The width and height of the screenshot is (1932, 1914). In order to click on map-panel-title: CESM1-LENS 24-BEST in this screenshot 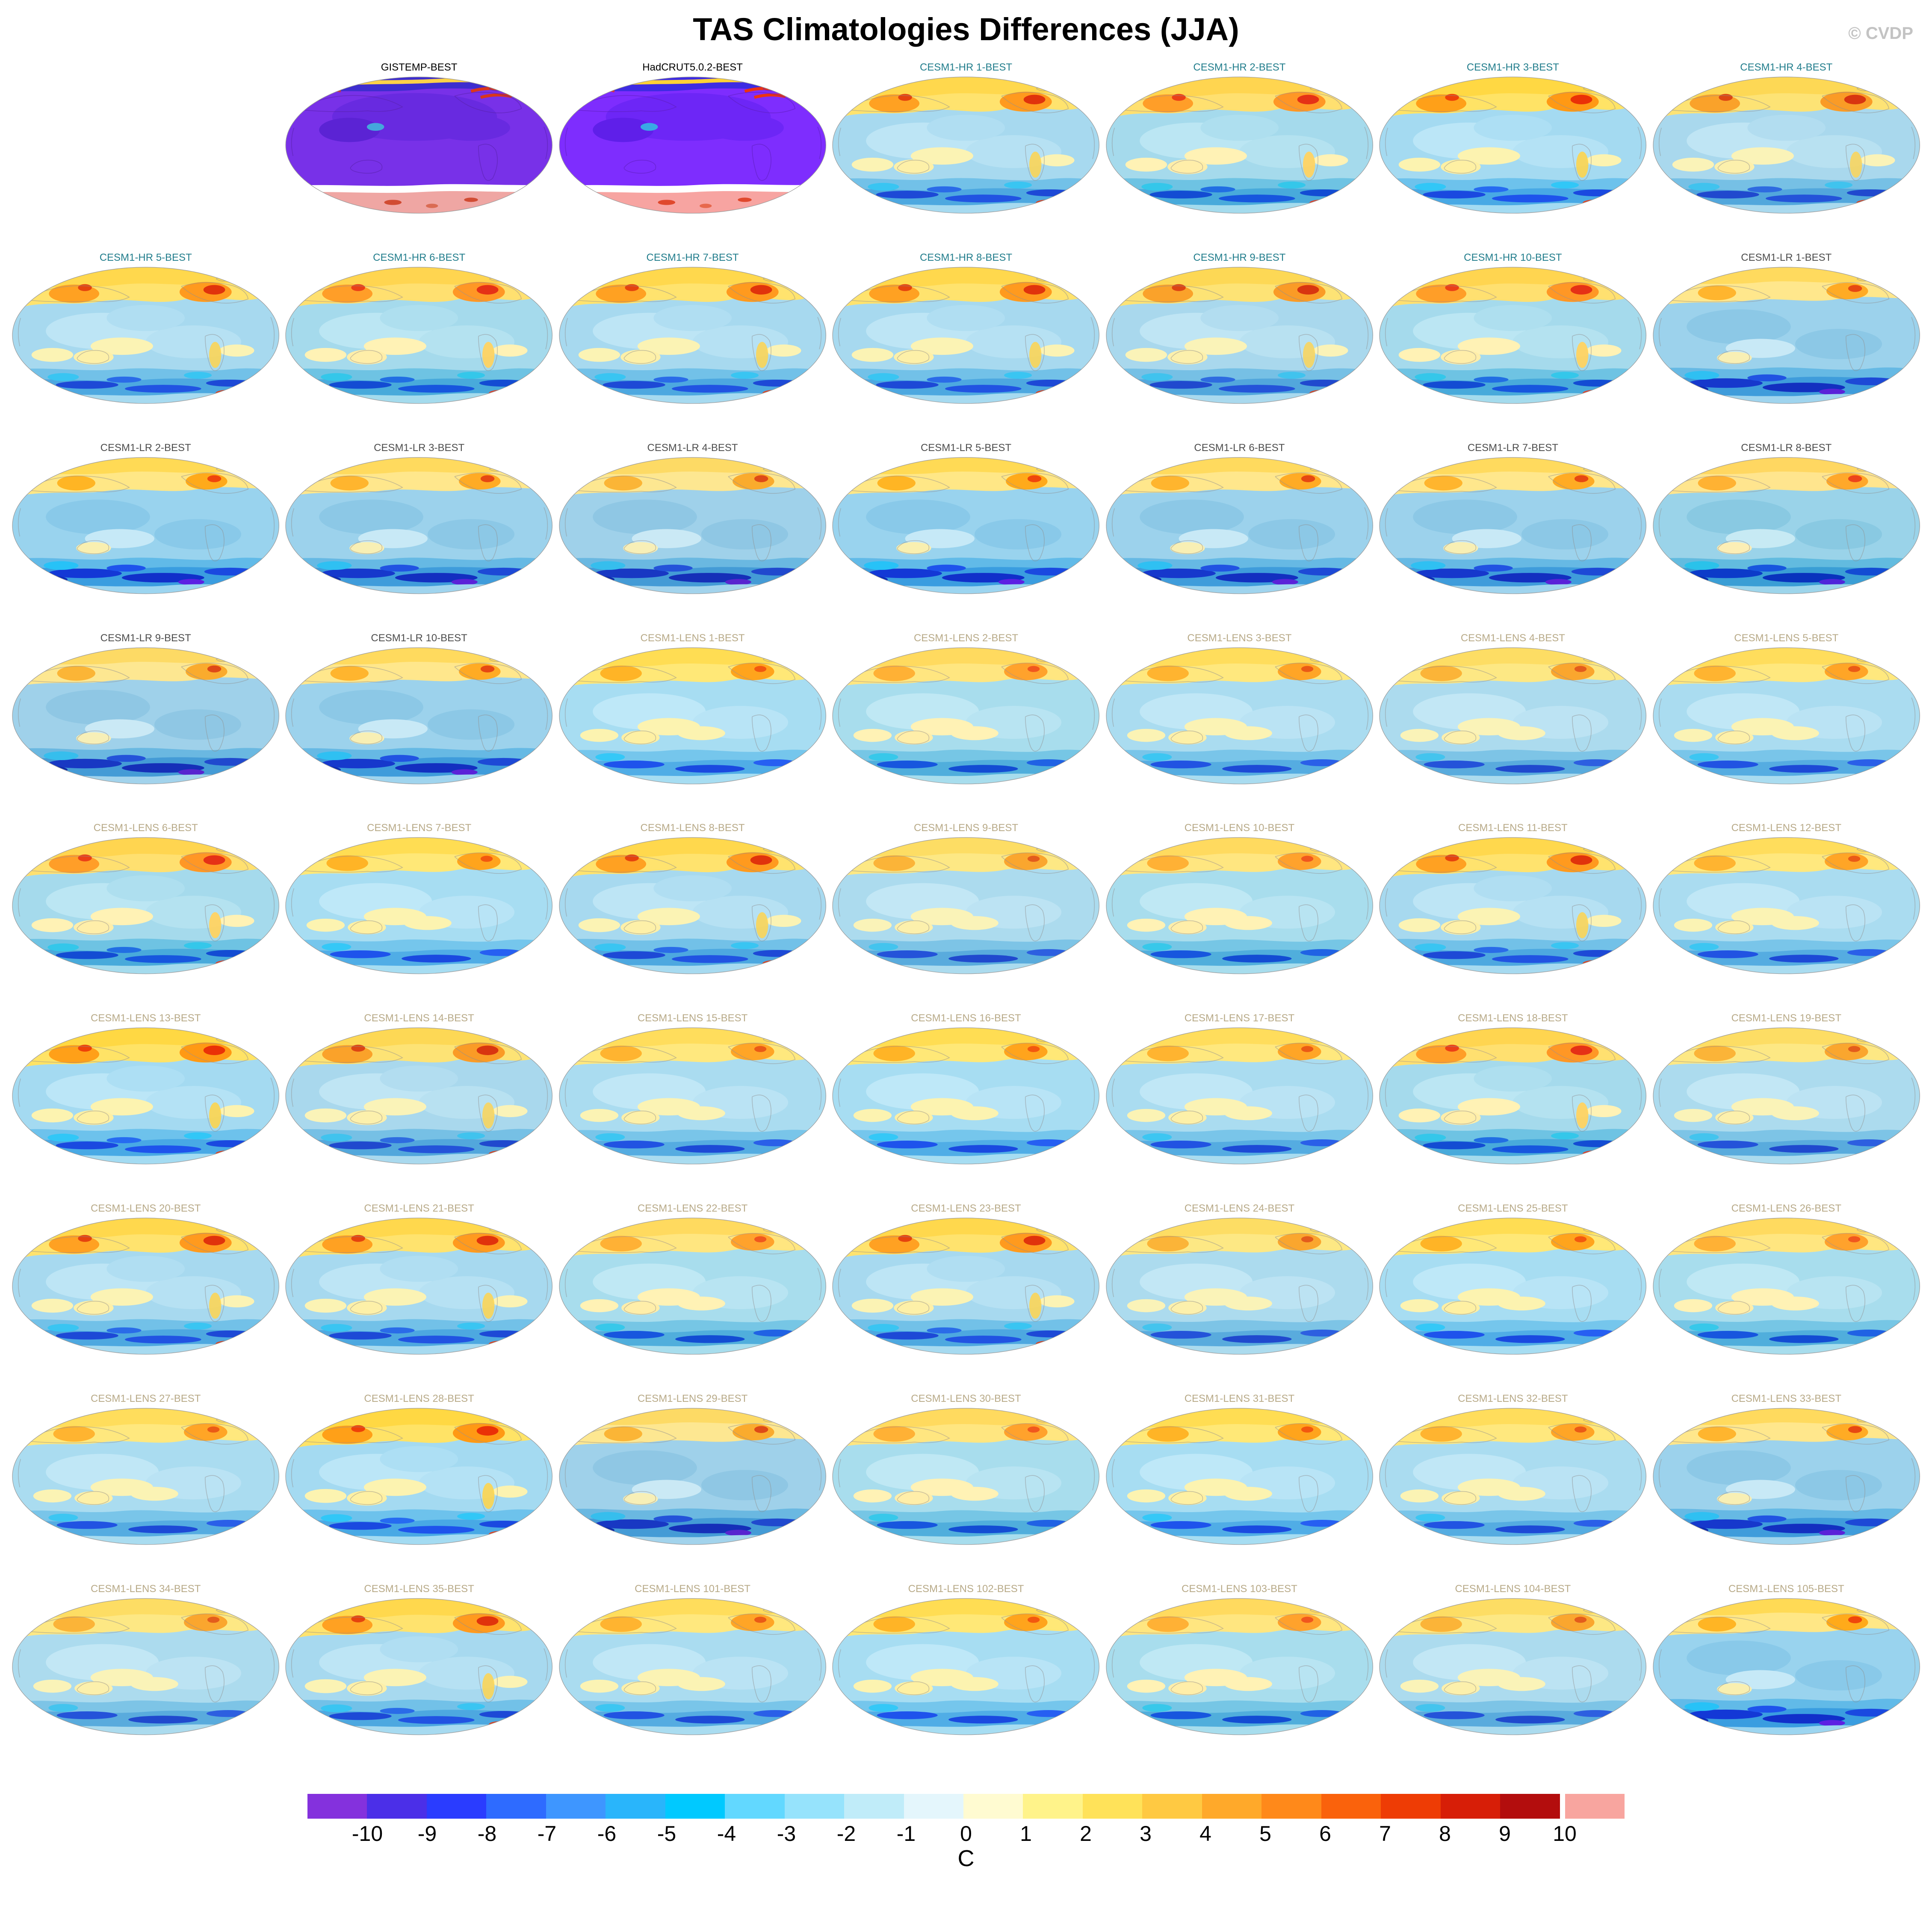, I will do `click(1239, 1209)`.